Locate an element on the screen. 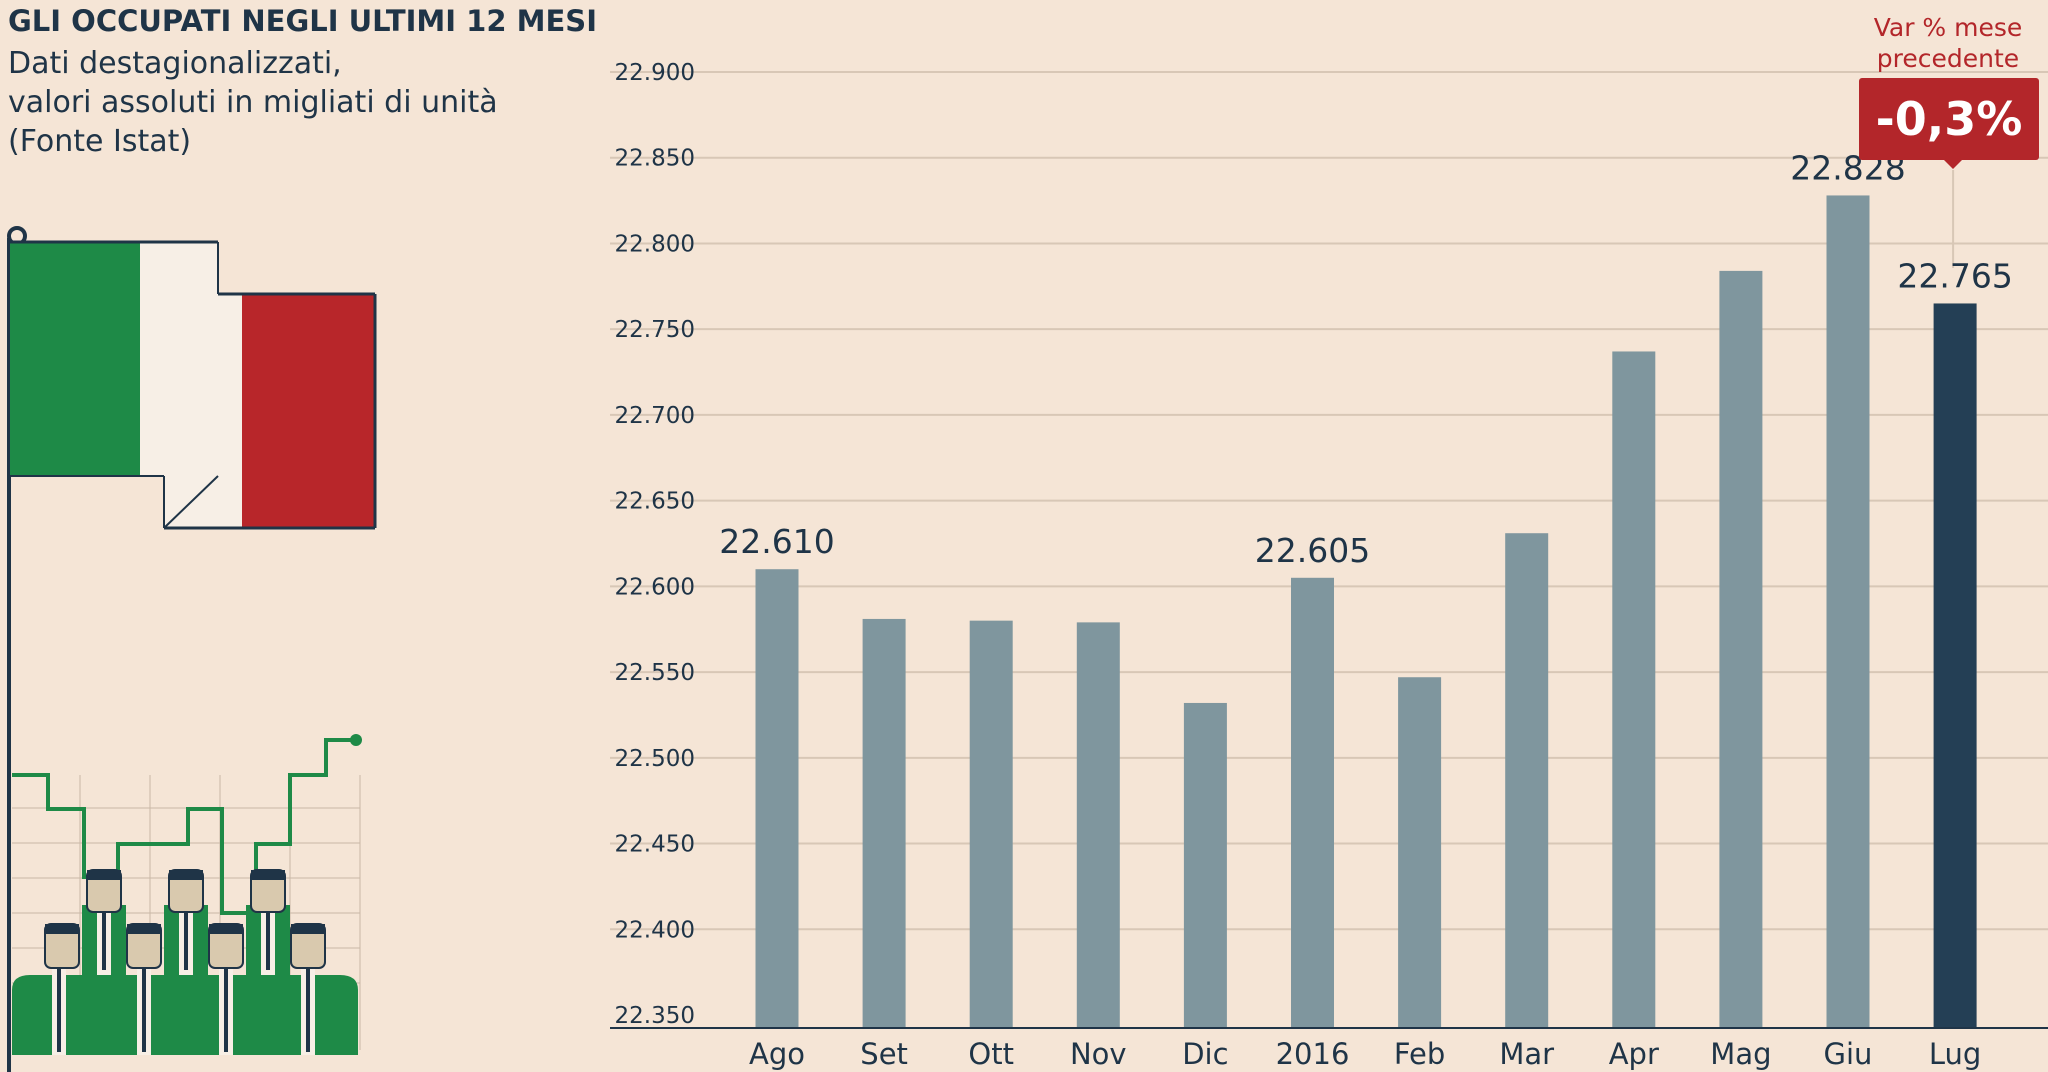 The image size is (2048, 1072). subtitle-line: (Fonte Istat) is located at coordinates (100, 141).